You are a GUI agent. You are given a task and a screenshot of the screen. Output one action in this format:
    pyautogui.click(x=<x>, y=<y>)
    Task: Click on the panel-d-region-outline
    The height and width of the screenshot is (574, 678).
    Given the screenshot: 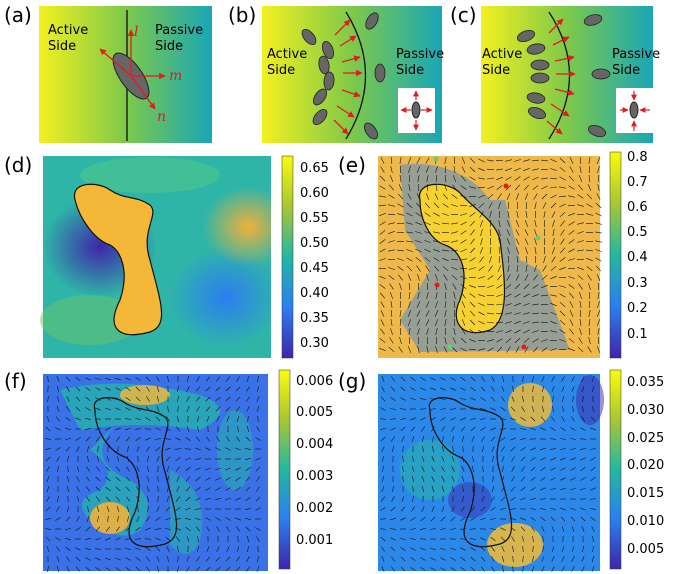 What is the action you would take?
    pyautogui.click(x=118, y=259)
    